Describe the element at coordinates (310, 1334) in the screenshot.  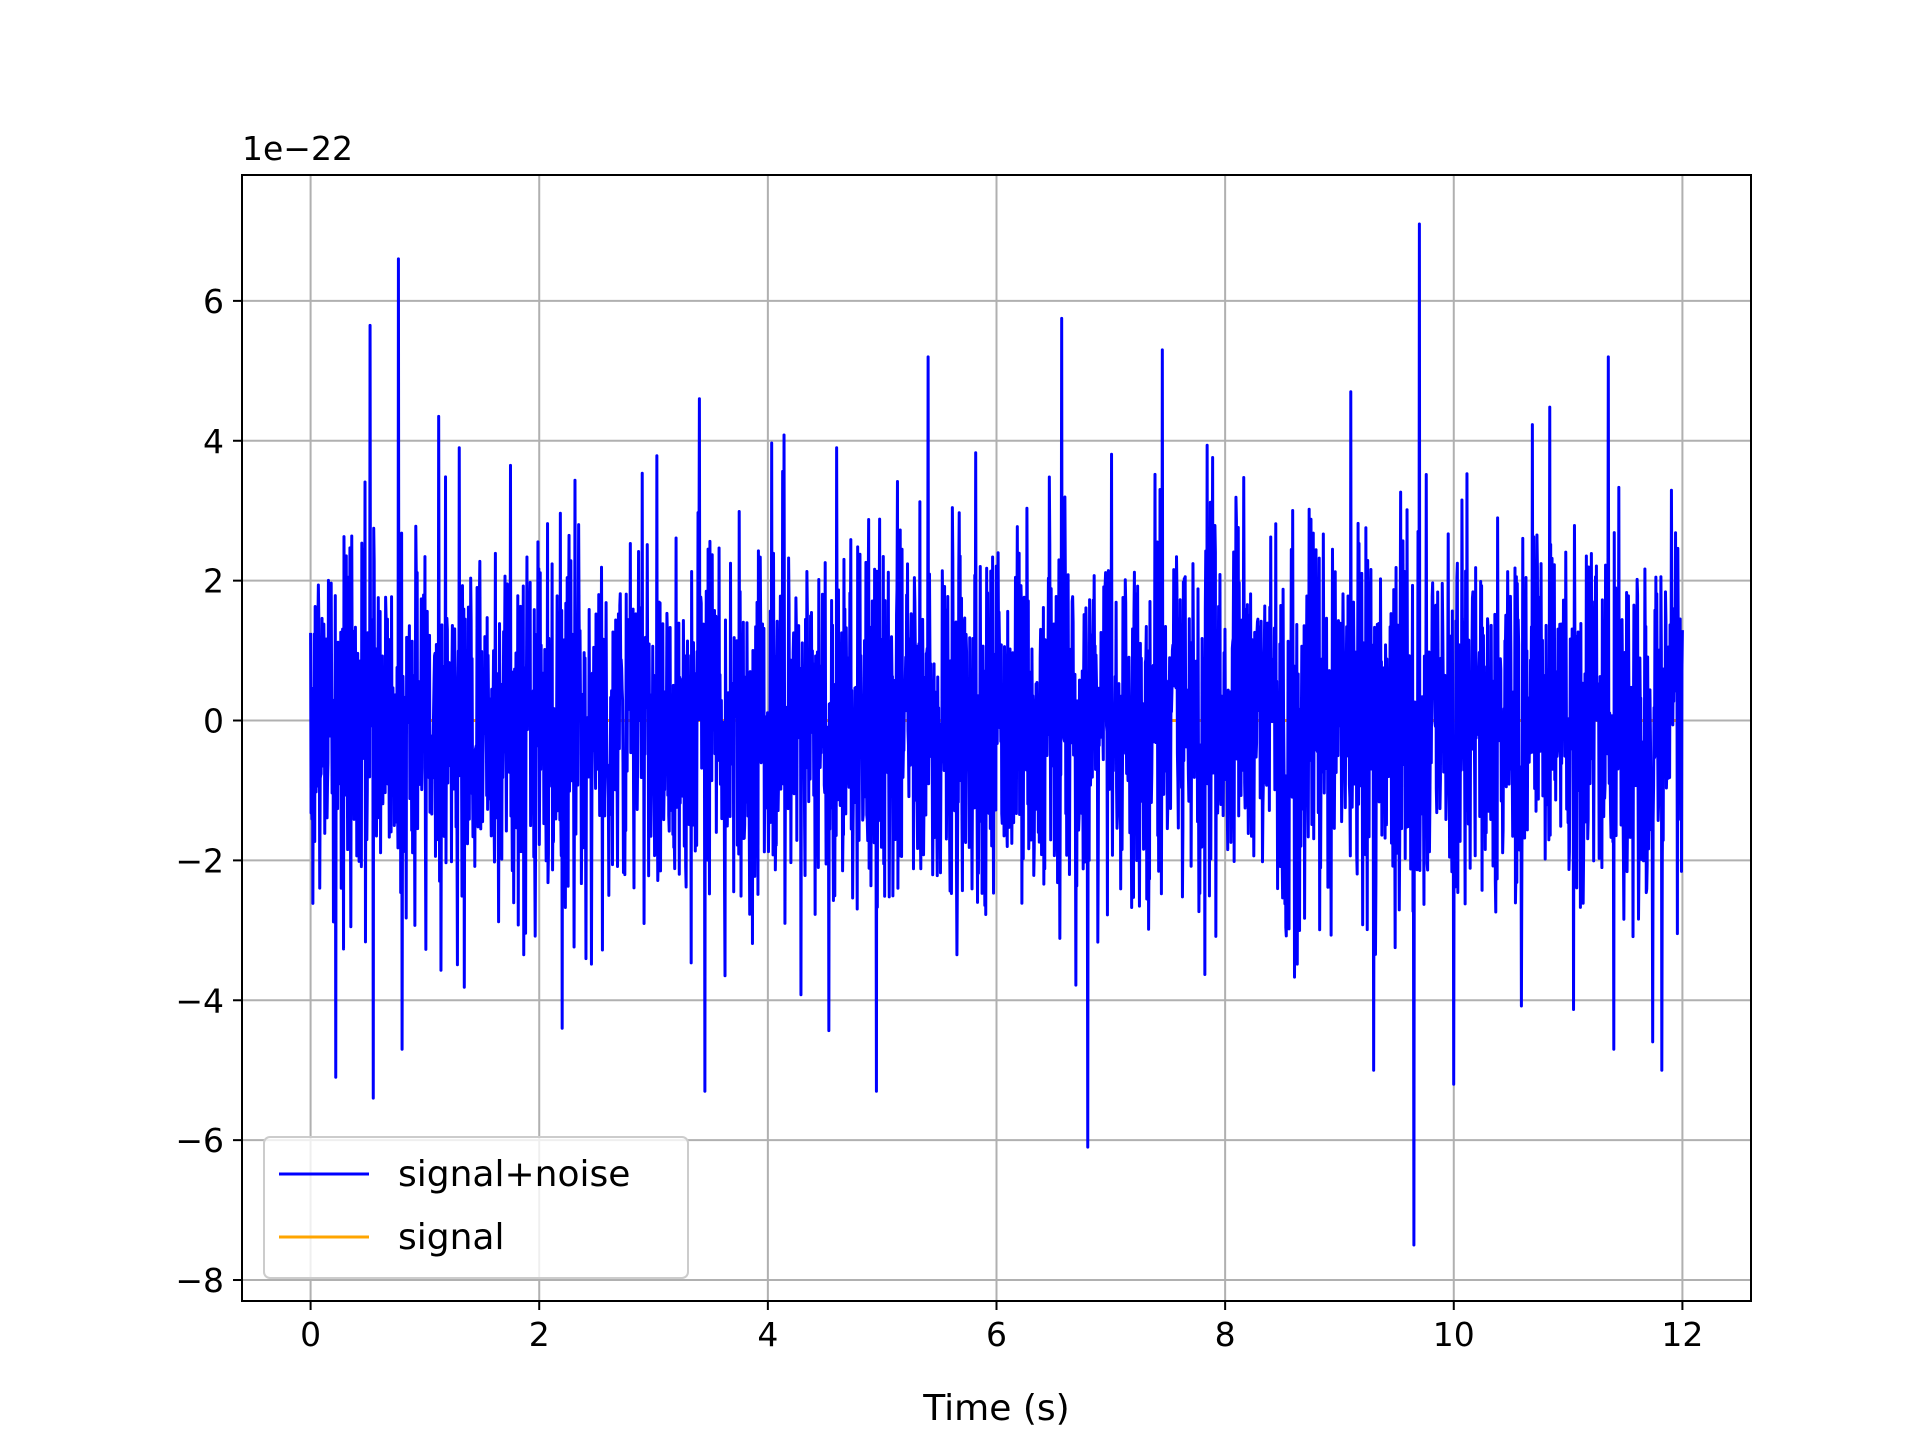
I see `x-tick-label: 0` at that location.